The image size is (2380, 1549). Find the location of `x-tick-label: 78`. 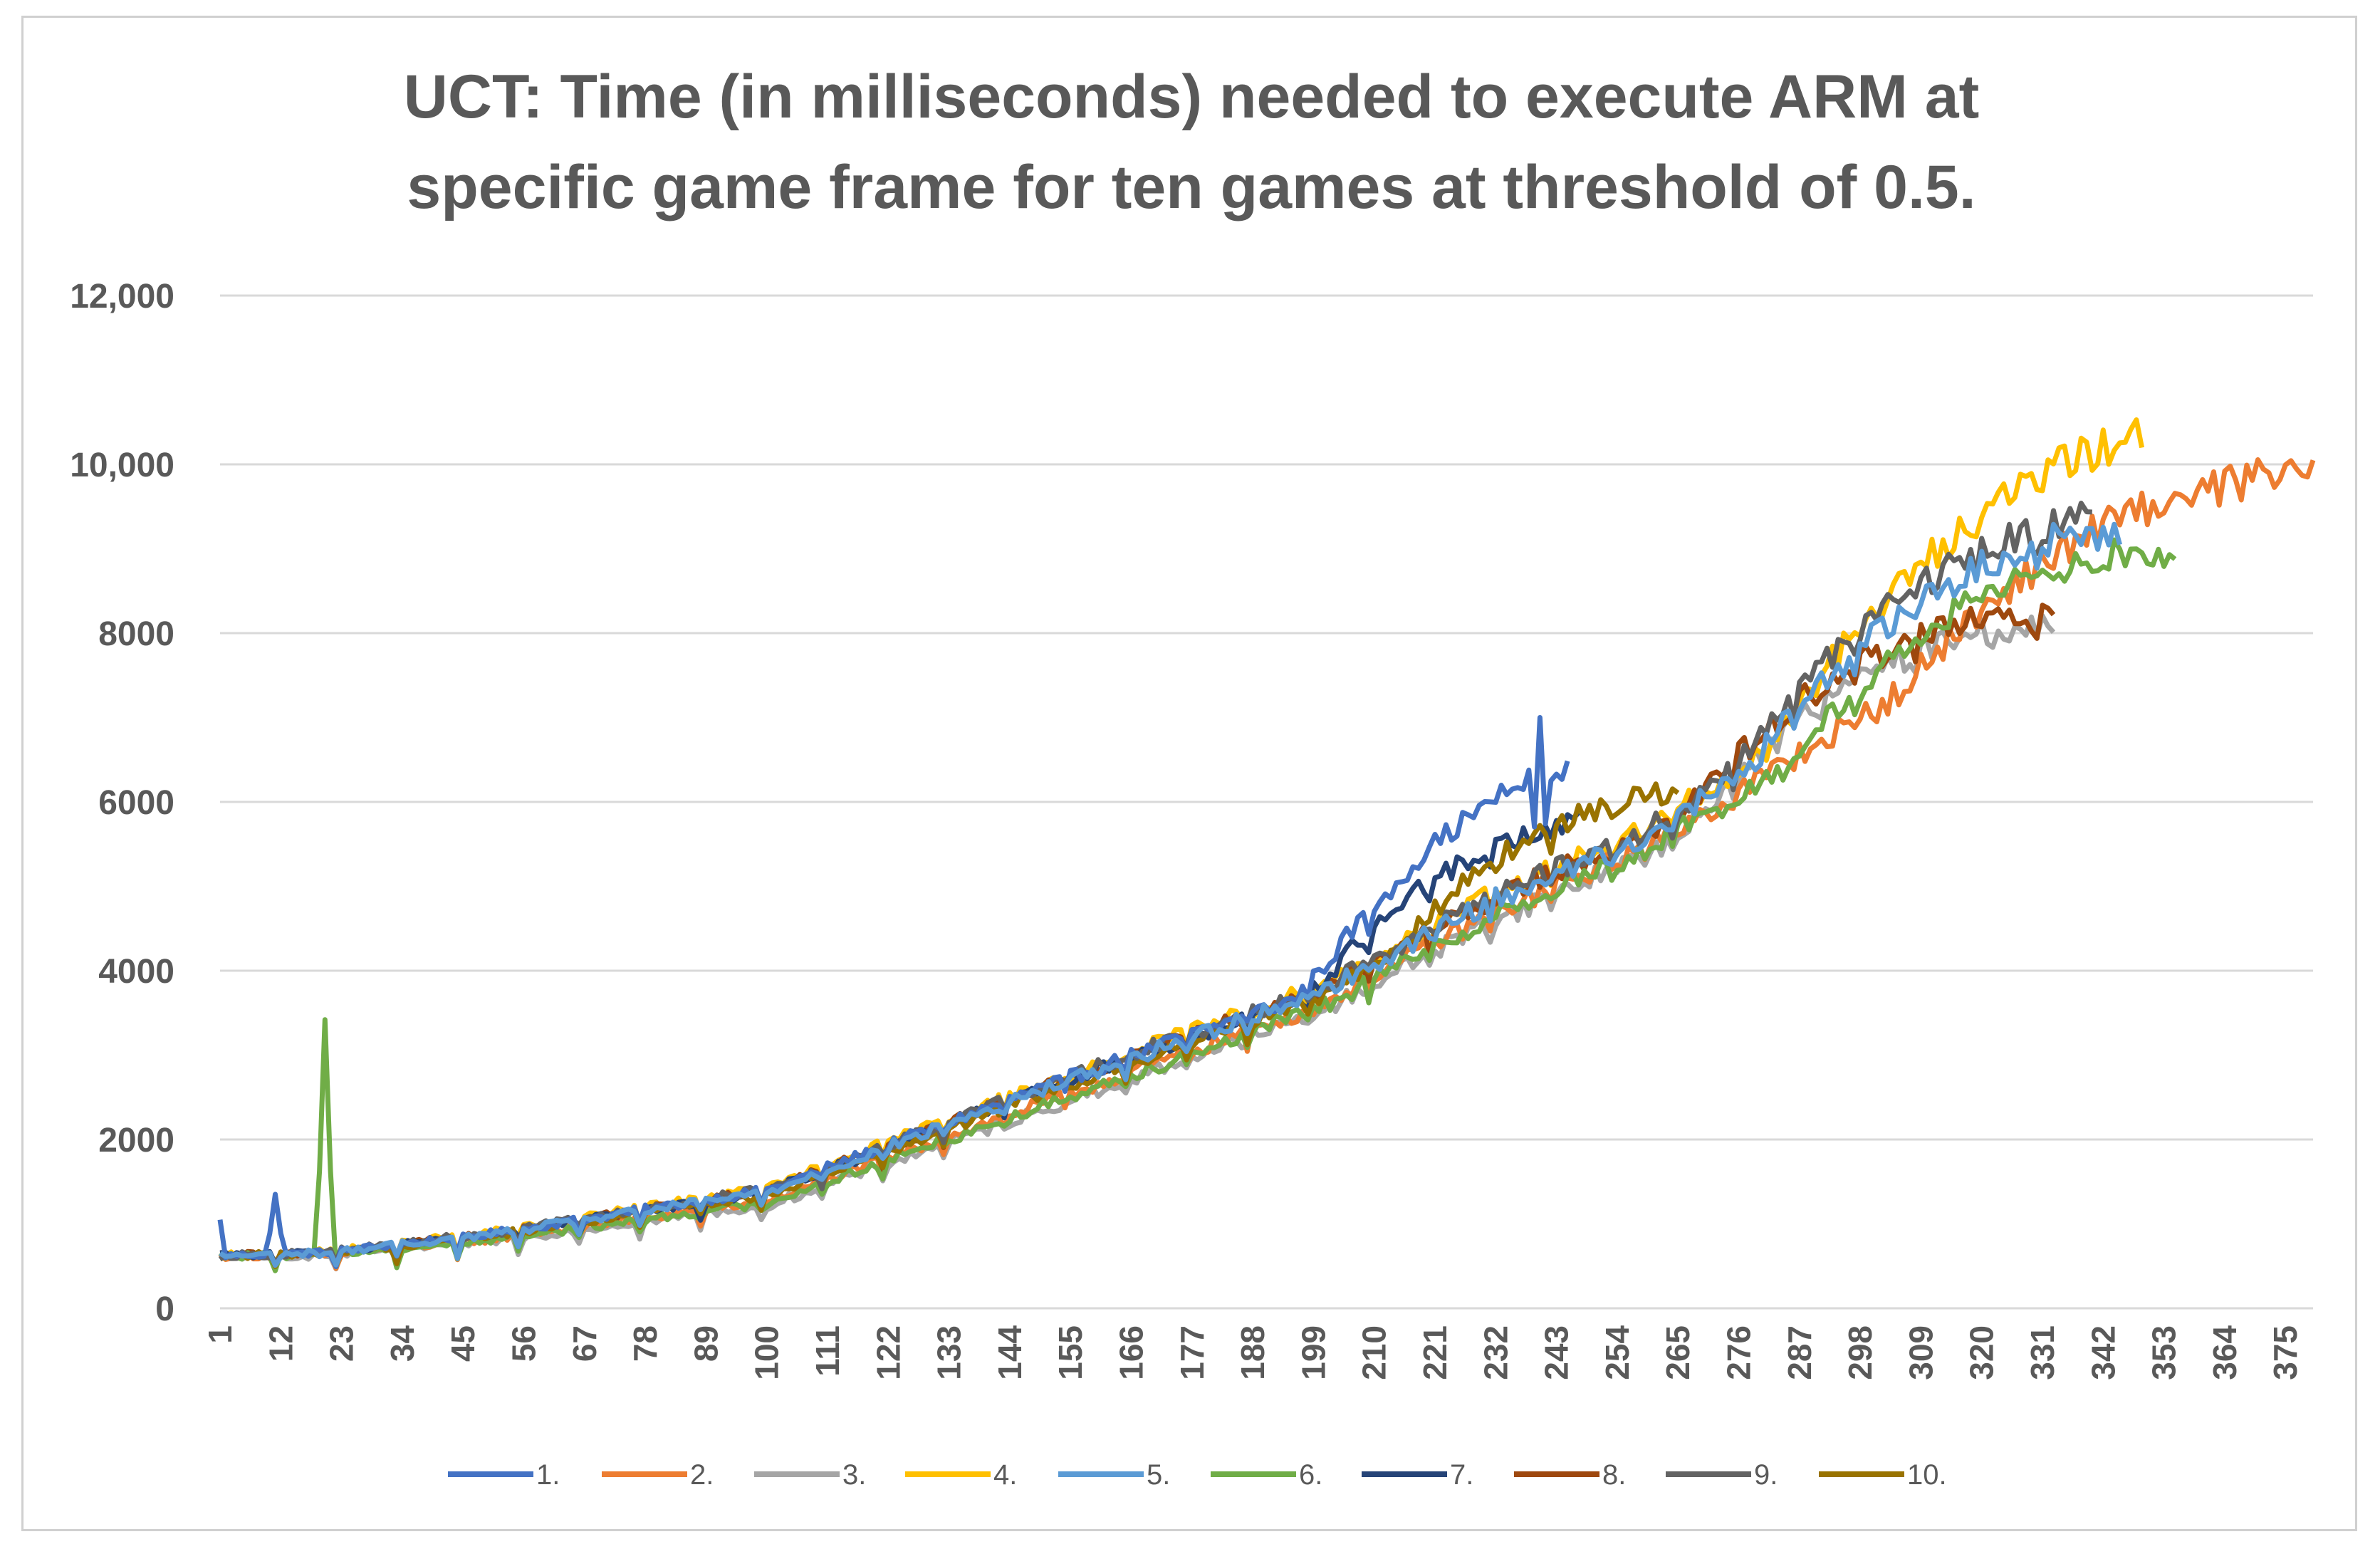

x-tick-label: 78 is located at coordinates (645, 1343).